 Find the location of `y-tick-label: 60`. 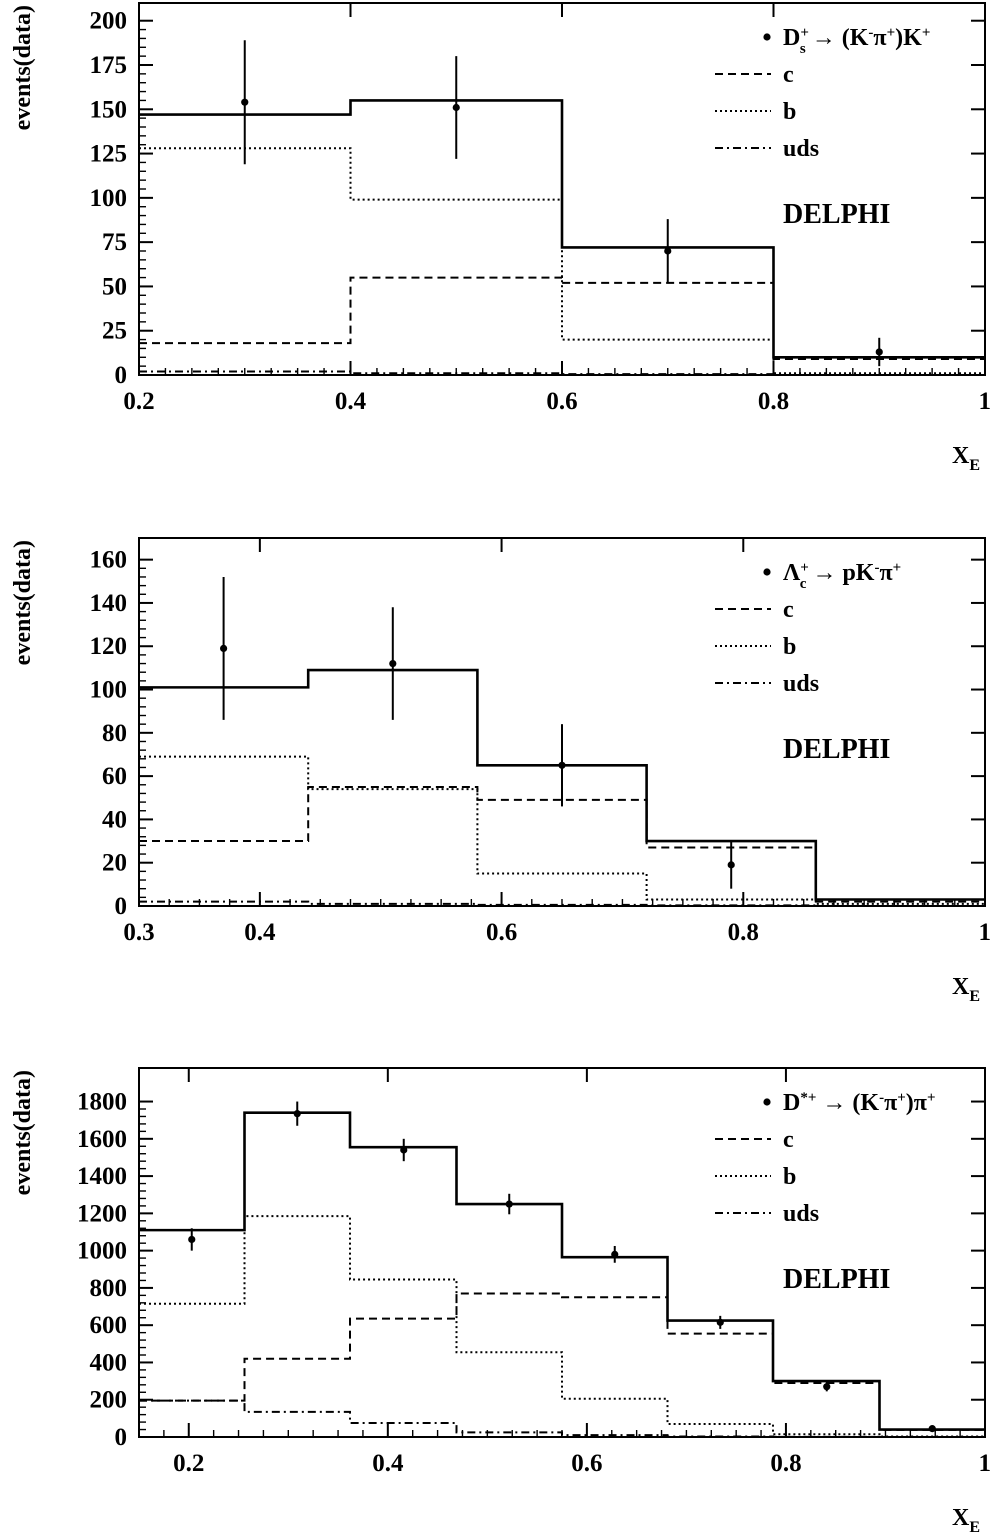

y-tick-label: 60 is located at coordinates (114, 776).